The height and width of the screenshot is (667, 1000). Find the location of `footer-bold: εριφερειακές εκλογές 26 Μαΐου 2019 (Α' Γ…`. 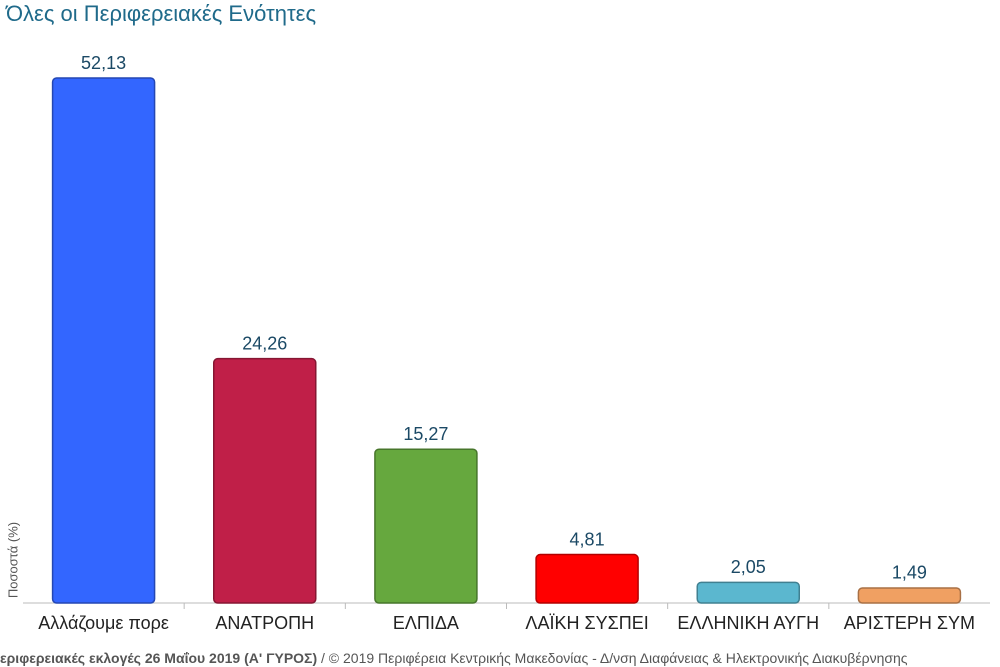

footer-bold: εριφερειακές εκλογές 26 Μαΐου 2019 (Α' Γ… is located at coordinates (158, 658).